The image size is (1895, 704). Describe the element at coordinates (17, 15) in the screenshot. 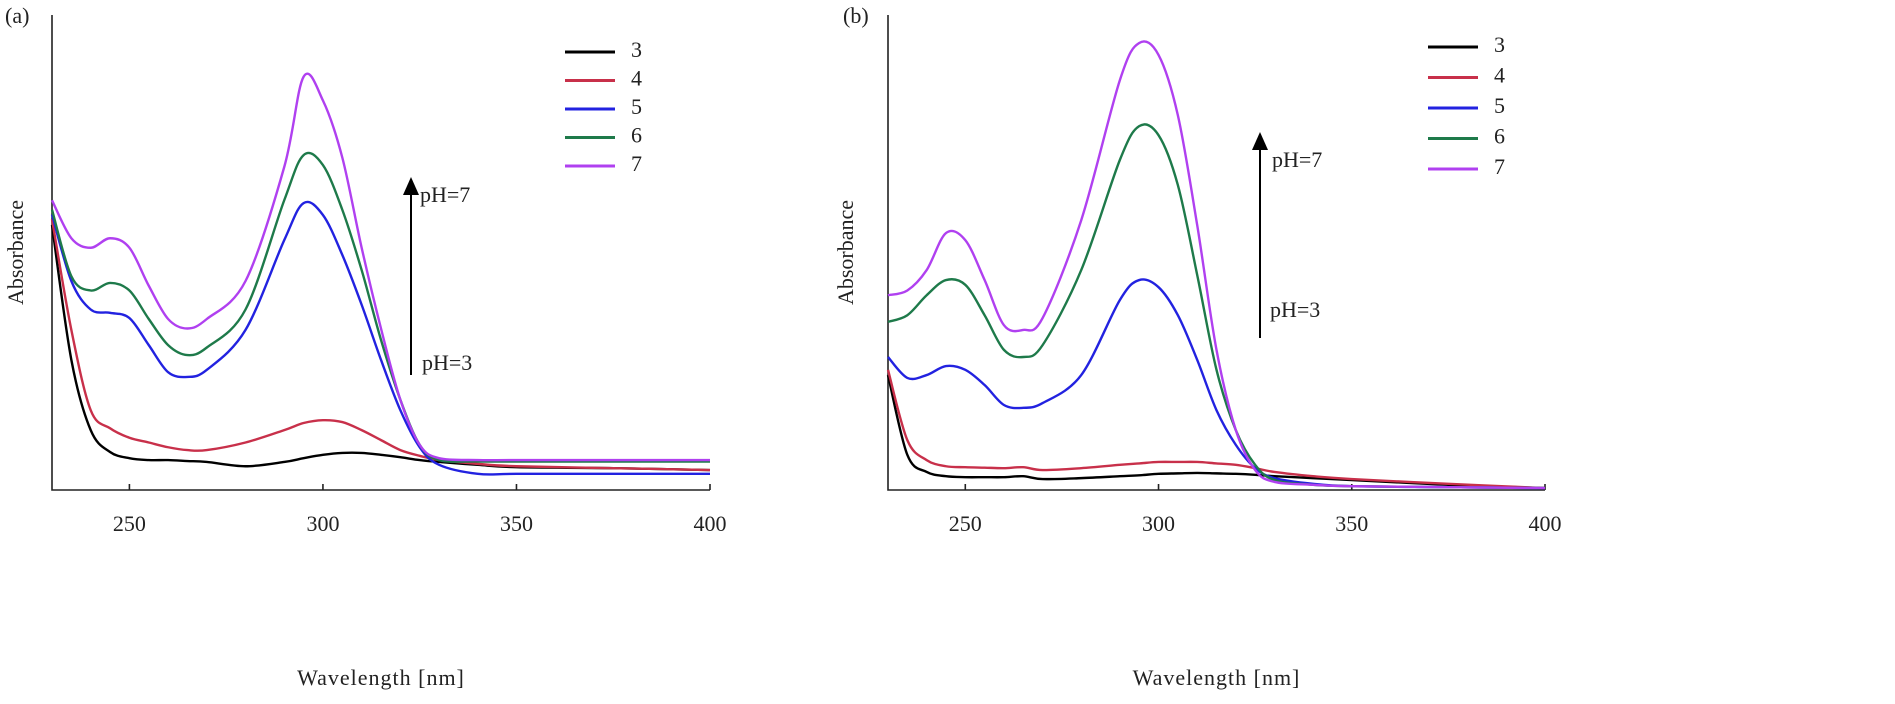

I see `panel-label: (a)` at that location.